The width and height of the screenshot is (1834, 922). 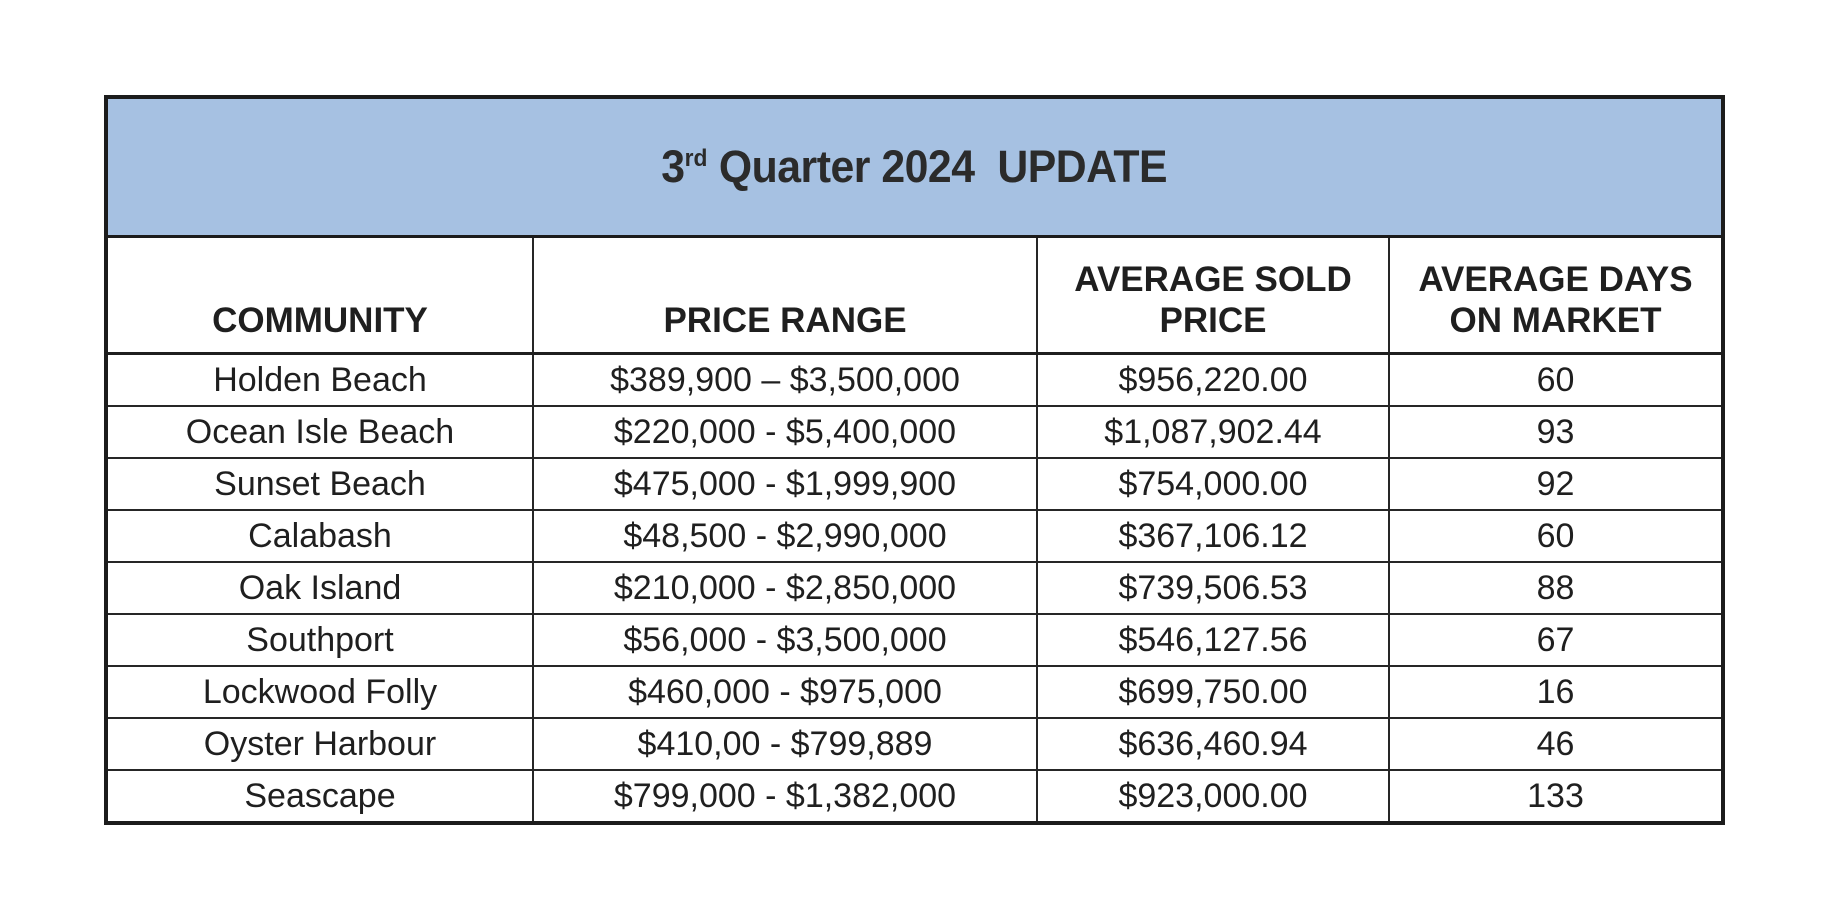 What do you see at coordinates (1213, 484) in the screenshot?
I see `cell-average-sold-price: $754,000.00` at bounding box center [1213, 484].